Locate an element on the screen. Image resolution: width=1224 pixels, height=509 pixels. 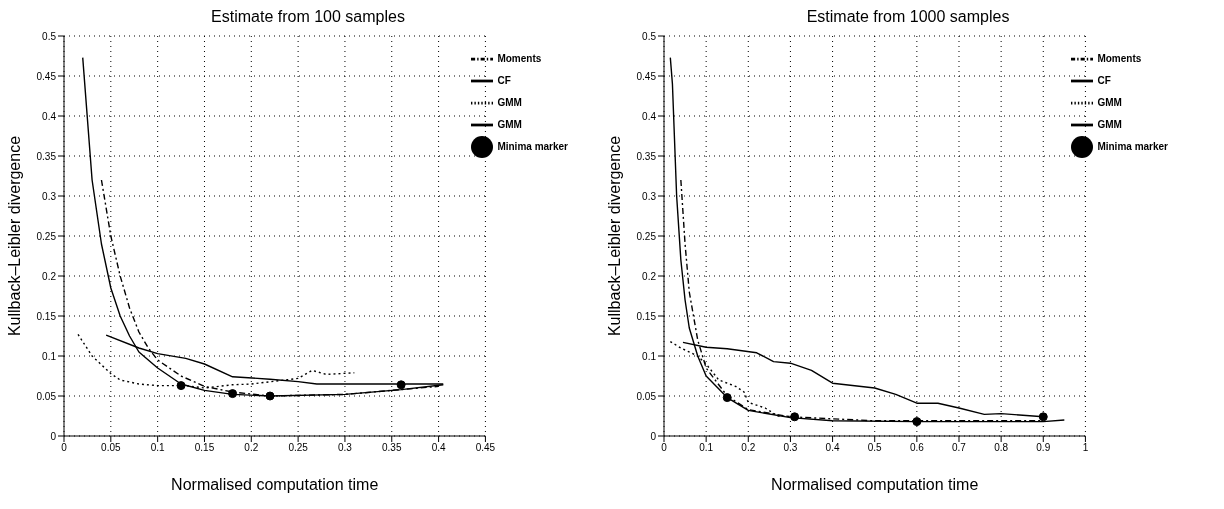
x-tick-label: 0.15 is located at coordinates (204, 448).